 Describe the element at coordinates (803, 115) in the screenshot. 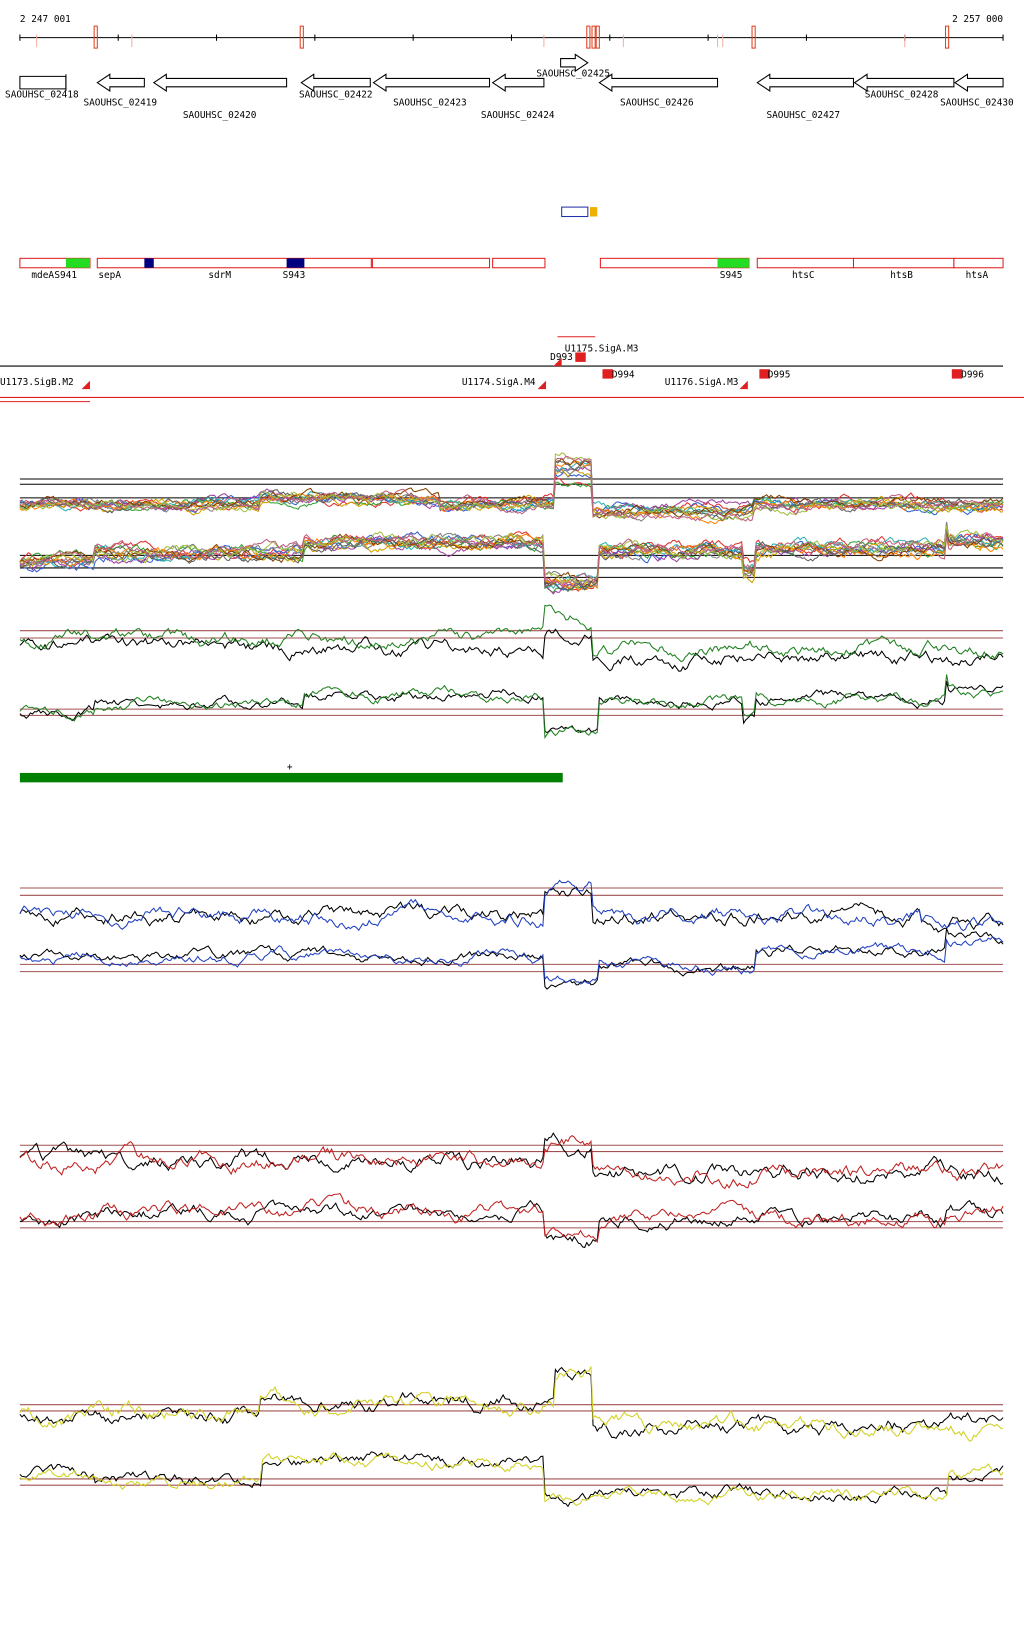

I see `gene-label: SAOUHSC_02427` at that location.